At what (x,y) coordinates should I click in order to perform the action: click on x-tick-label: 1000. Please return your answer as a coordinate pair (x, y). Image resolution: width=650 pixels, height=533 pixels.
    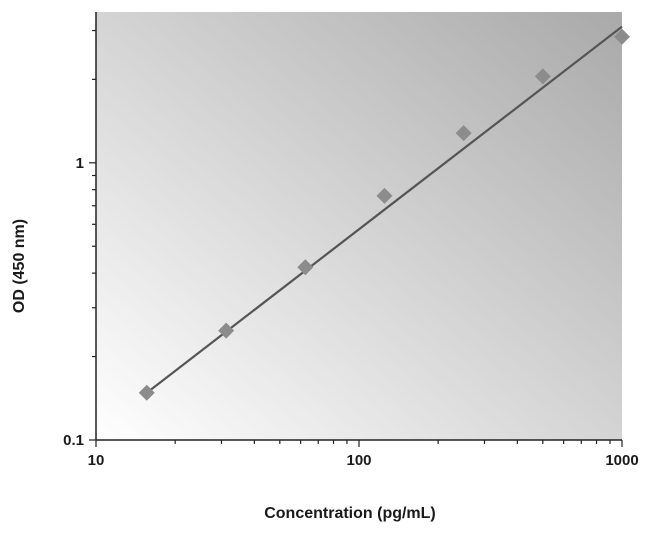
    Looking at the image, I should click on (621, 460).